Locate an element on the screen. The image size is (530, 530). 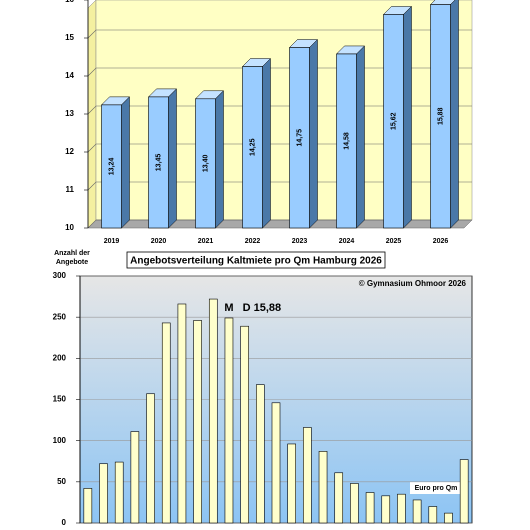
y-tick-label: 50 is located at coordinates (61, 481).